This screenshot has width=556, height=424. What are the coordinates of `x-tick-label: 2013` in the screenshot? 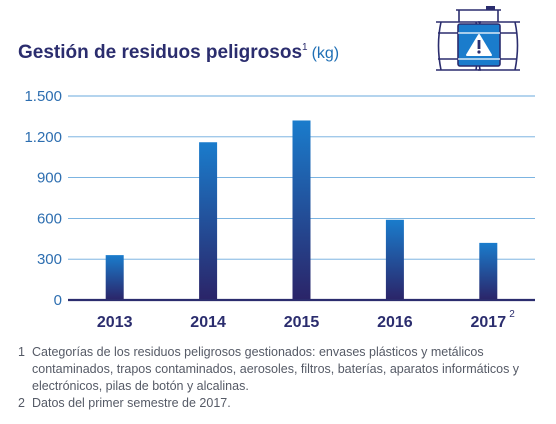 It's located at (115, 322).